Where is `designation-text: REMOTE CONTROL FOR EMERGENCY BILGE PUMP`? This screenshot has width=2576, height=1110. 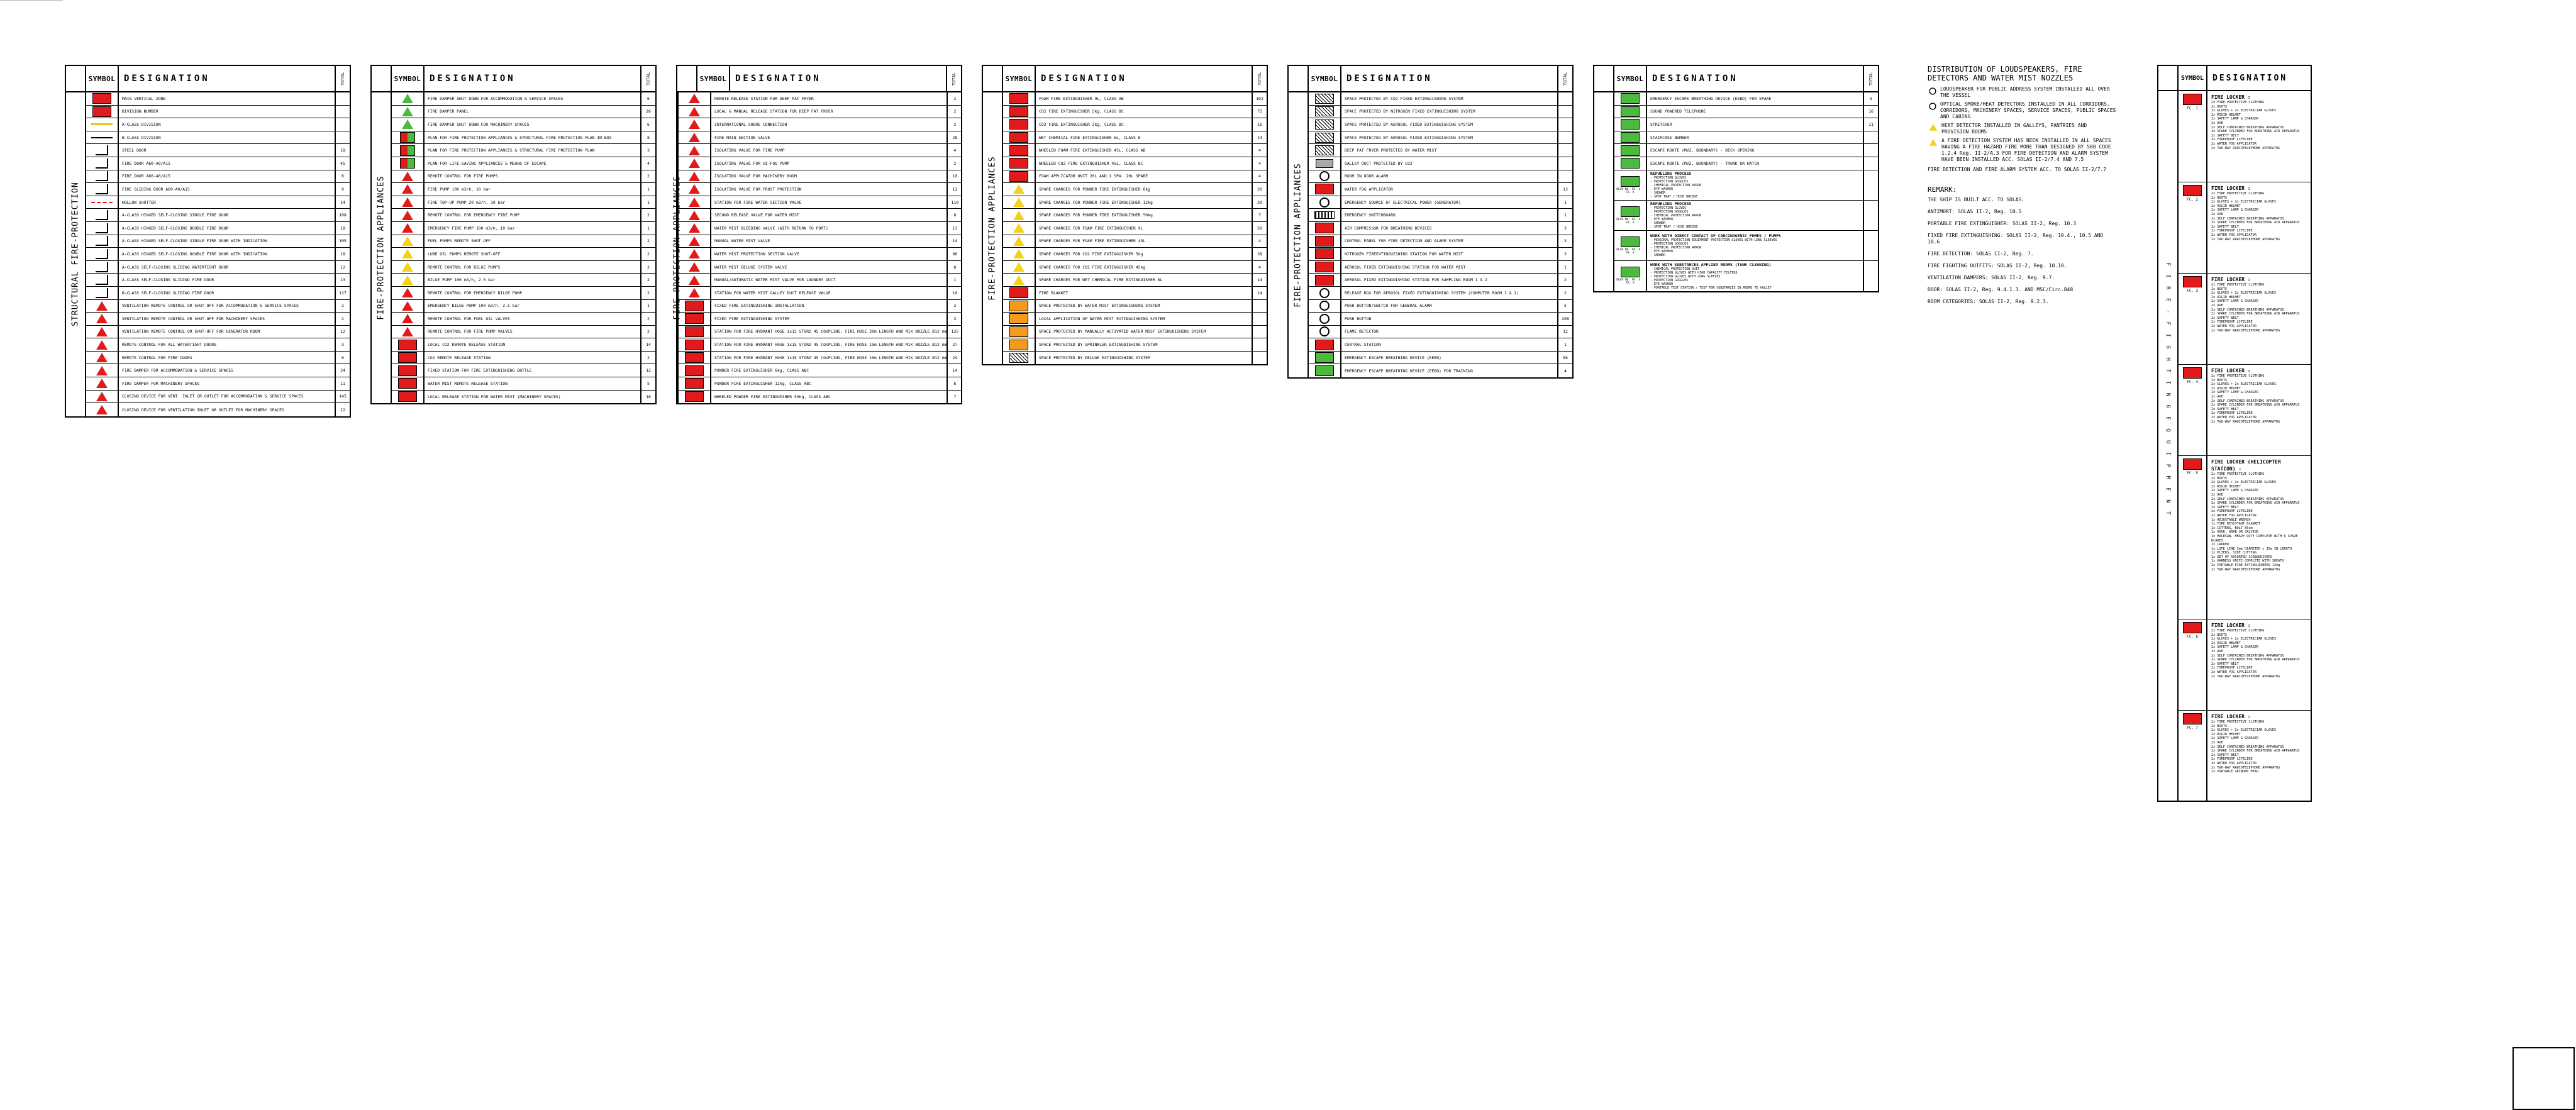 designation-text: REMOTE CONTROL FOR EMERGENCY BILGE PUMP is located at coordinates (475, 293).